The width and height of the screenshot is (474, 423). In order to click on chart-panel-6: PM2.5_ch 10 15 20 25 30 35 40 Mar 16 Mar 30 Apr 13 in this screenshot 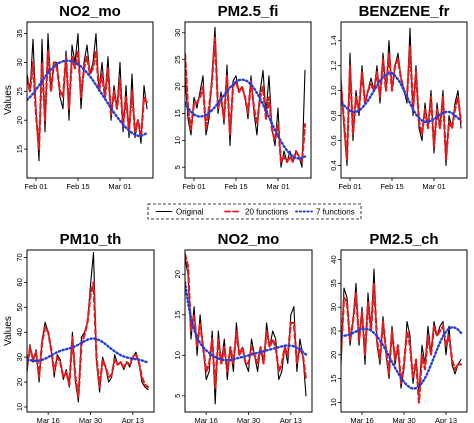, I will do `click(398, 327)`.